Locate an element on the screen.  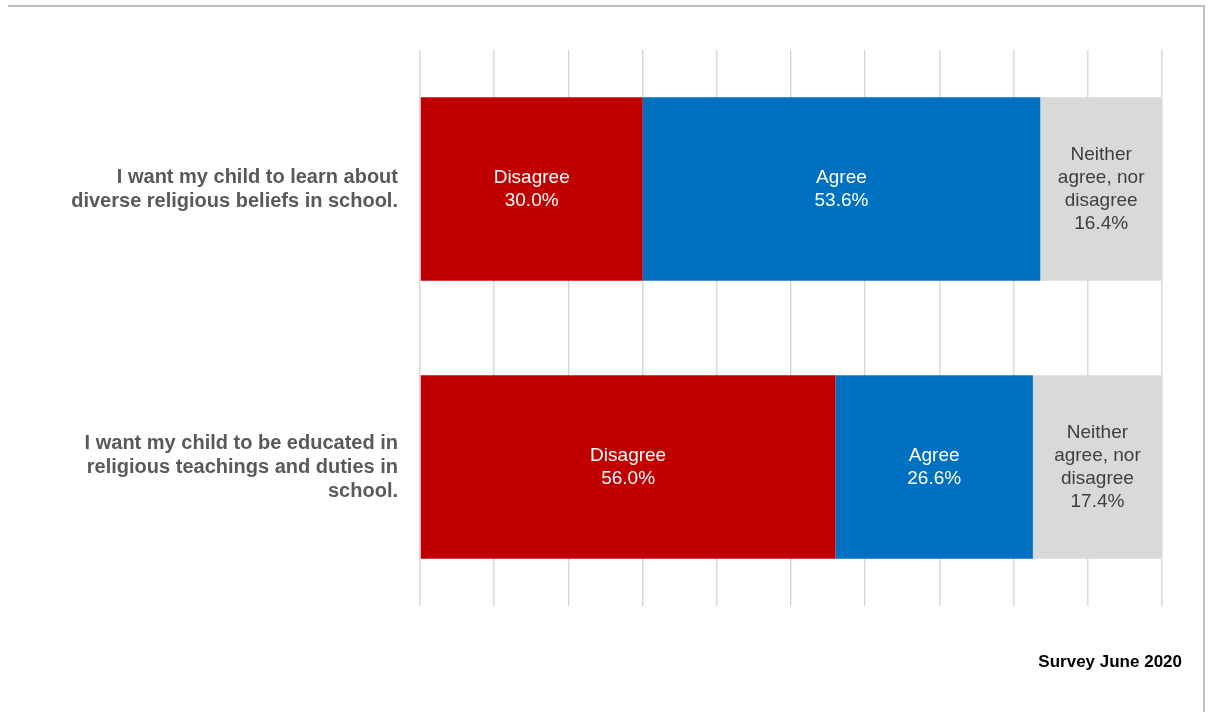
data-label: 16.4% is located at coordinates (1101, 222).